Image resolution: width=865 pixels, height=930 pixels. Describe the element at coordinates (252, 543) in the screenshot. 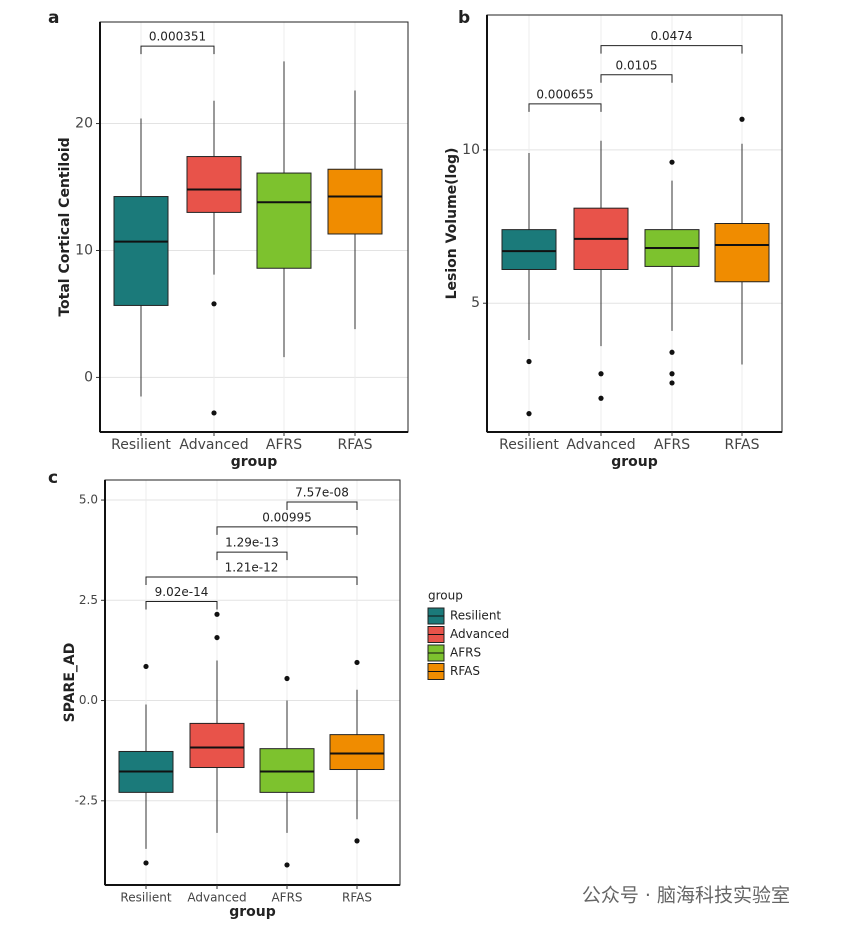

I see `significance-label: 1.29e-13` at that location.